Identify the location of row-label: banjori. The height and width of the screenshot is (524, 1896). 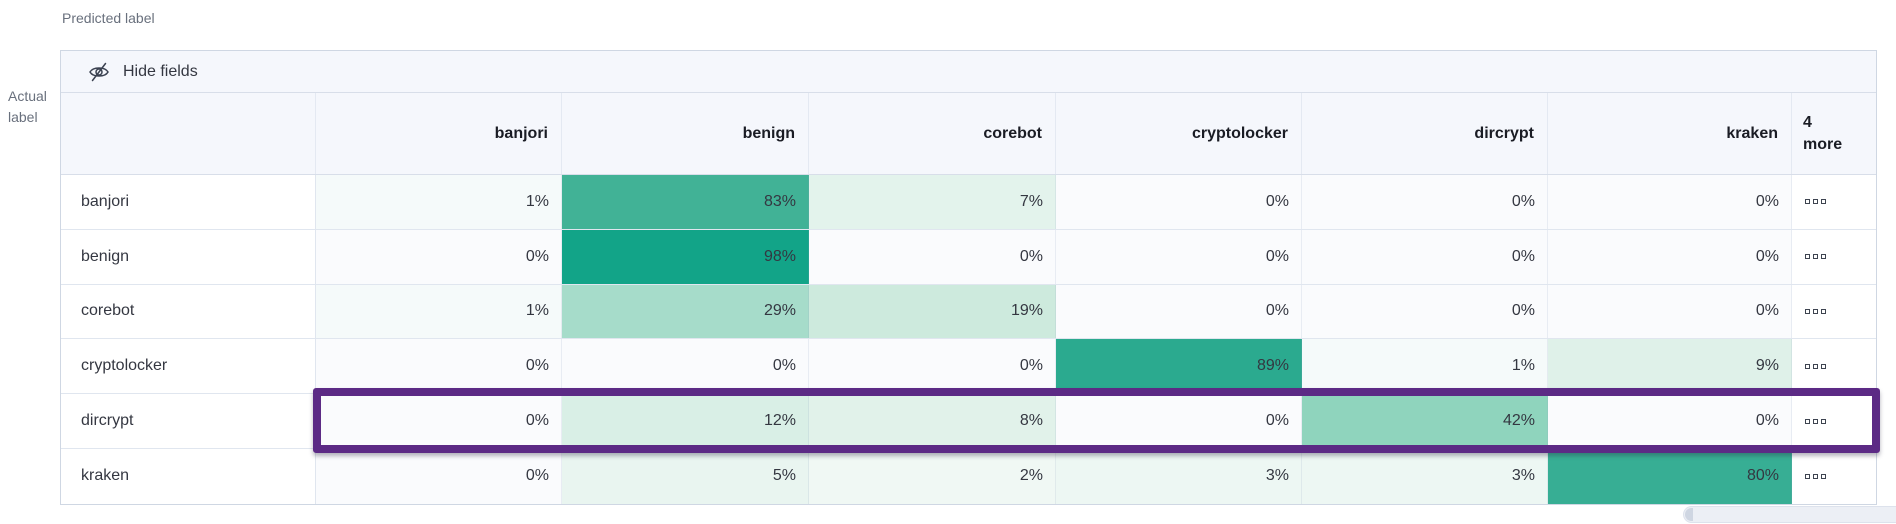
(188, 202).